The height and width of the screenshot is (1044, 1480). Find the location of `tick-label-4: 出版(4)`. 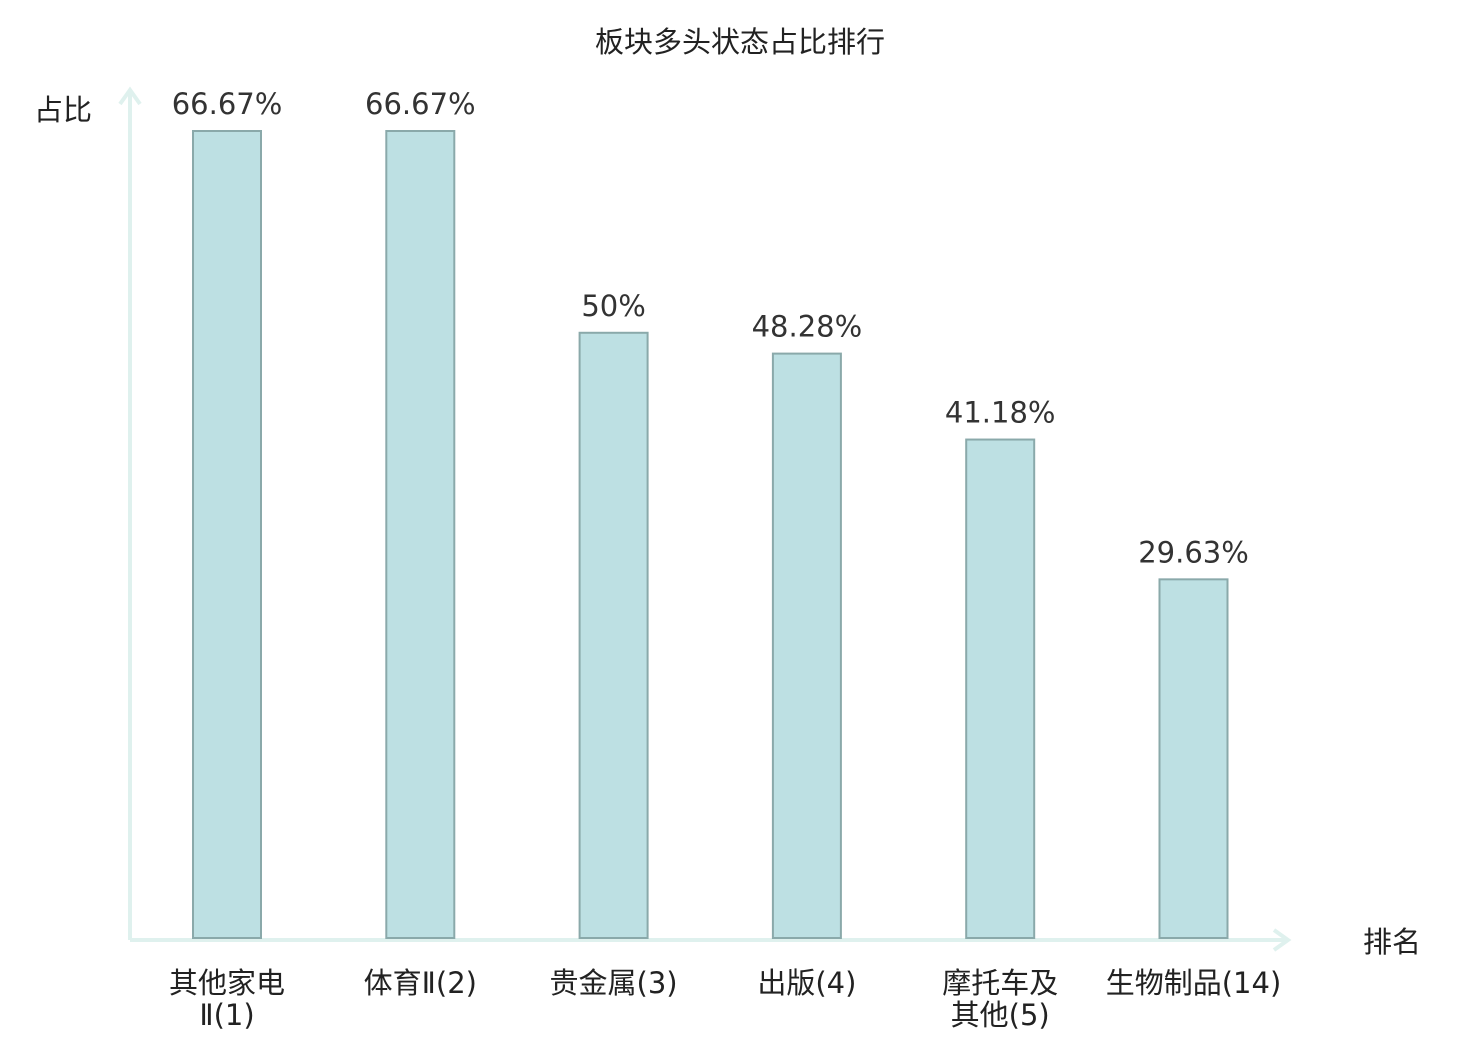

tick-label-4: 出版(4) is located at coordinates (806, 983).